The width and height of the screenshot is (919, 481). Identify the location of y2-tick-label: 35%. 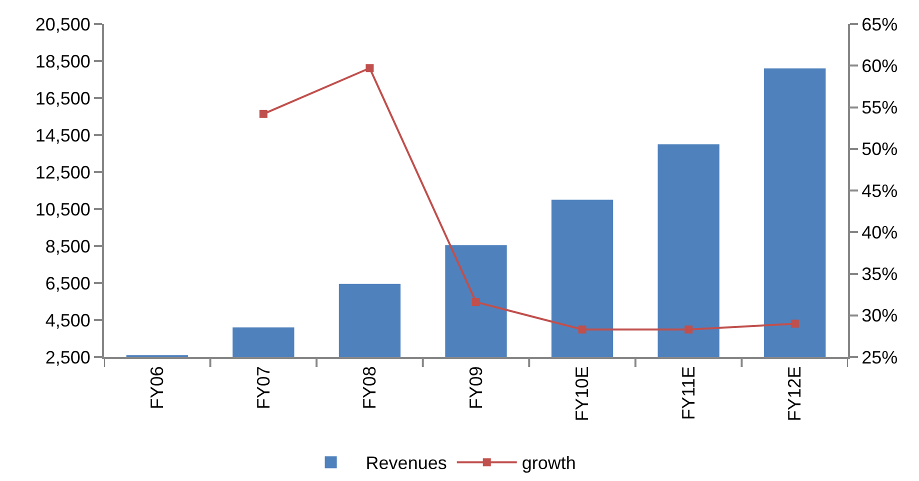
(880, 274).